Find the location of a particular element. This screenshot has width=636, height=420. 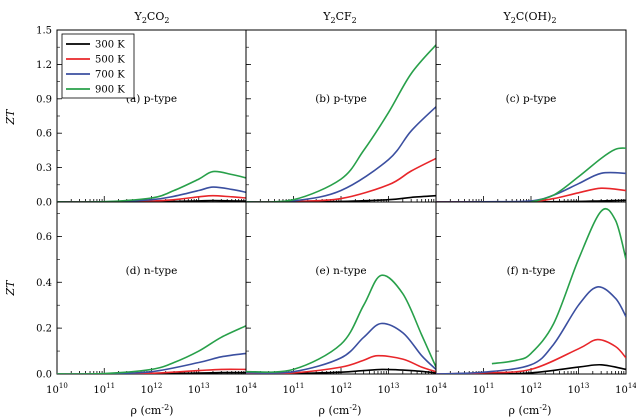

legend-label: 700 K is located at coordinates (110, 75).